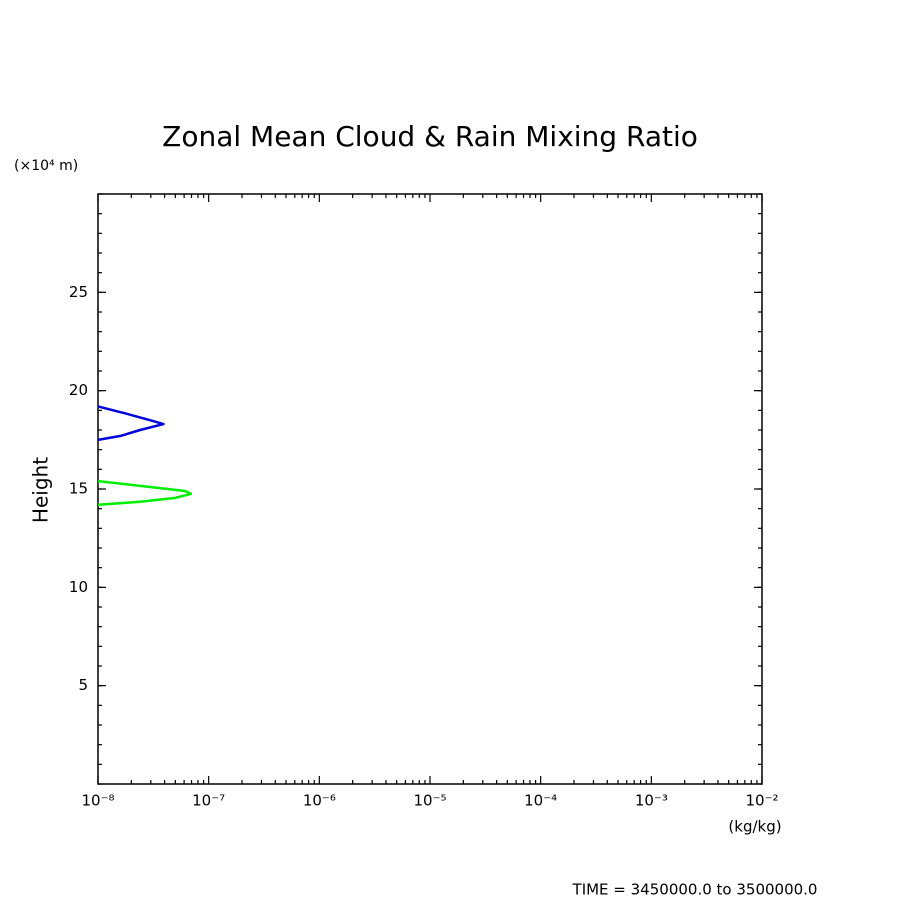 The width and height of the screenshot is (904, 908). What do you see at coordinates (208, 801) in the screenshot?
I see `x-tick-label: 10⁻⁷` at bounding box center [208, 801].